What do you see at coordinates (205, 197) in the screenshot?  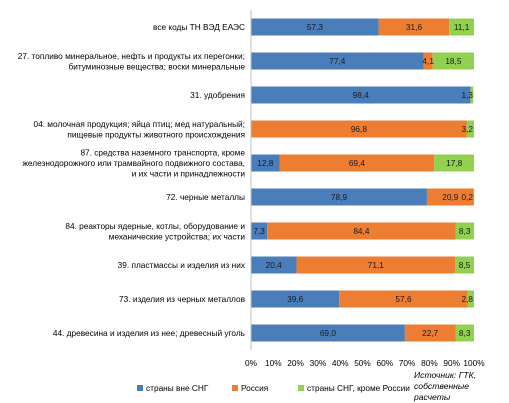 I see `category-label: 72. черные металлы` at bounding box center [205, 197].